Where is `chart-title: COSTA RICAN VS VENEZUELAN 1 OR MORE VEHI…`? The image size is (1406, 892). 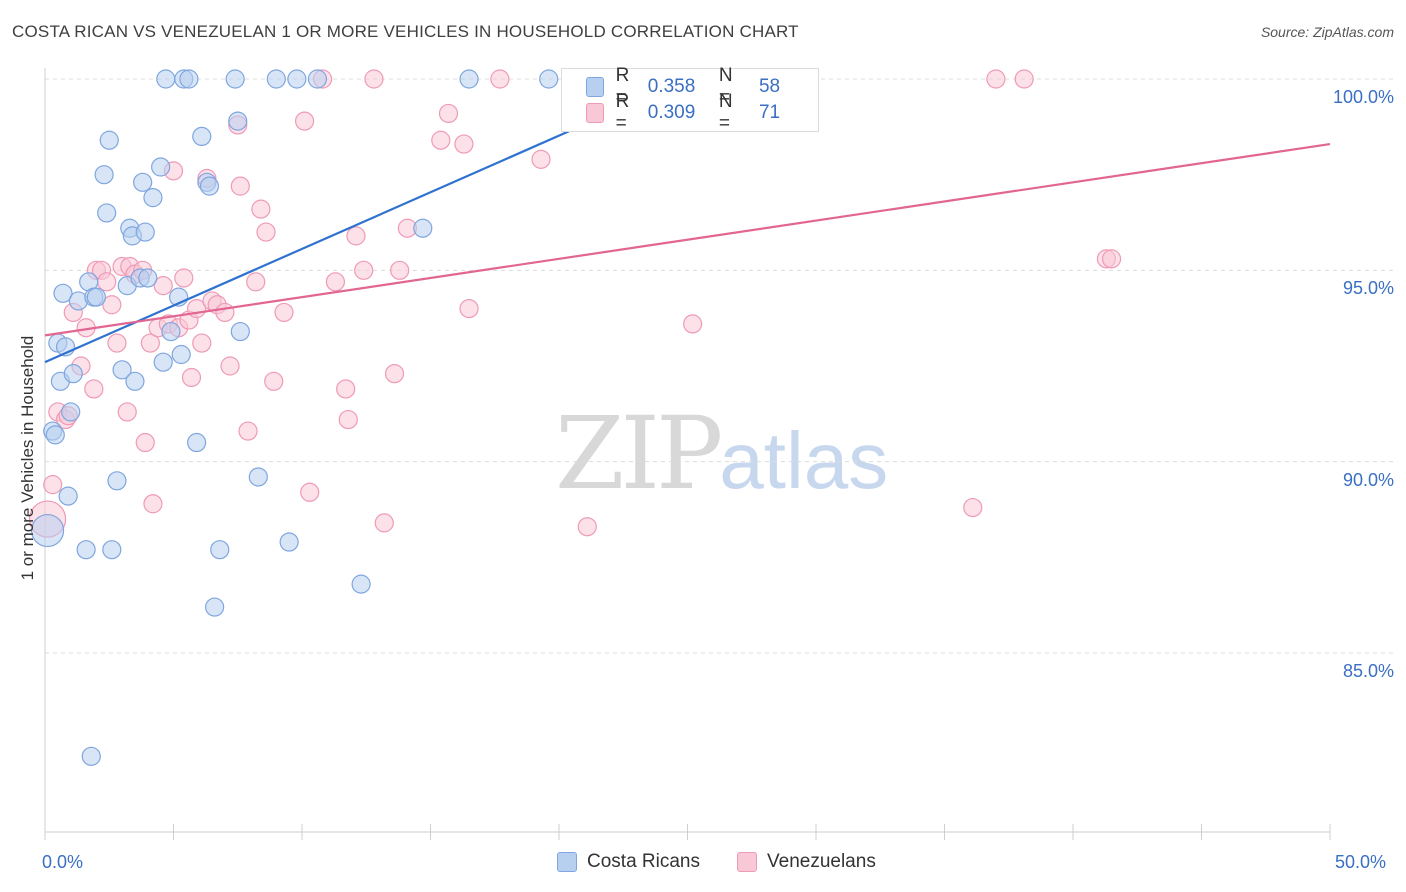 chart-title: COSTA RICAN VS VENEZUELAN 1 OR MORE VEHI… is located at coordinates (405, 31).